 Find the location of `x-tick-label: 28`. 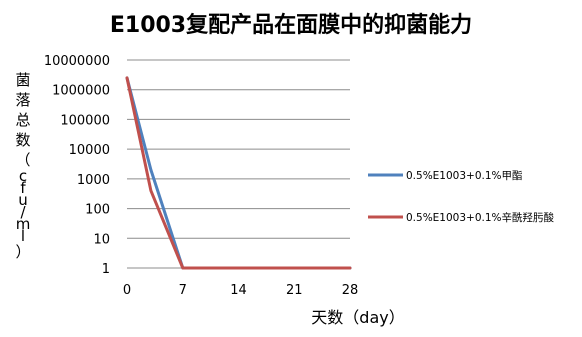

x-tick-label: 28 is located at coordinates (350, 290).